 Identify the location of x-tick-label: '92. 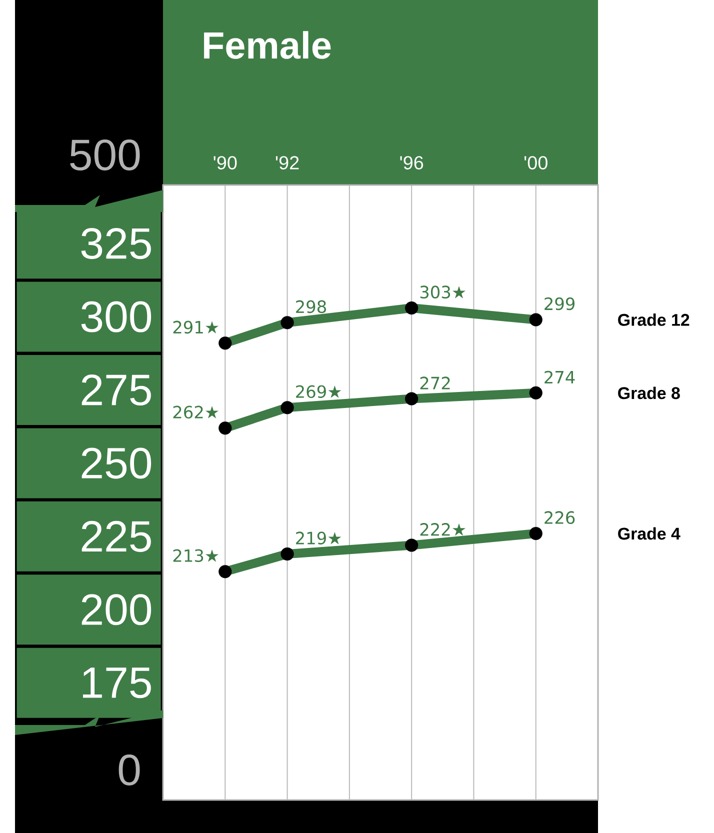
(287, 163).